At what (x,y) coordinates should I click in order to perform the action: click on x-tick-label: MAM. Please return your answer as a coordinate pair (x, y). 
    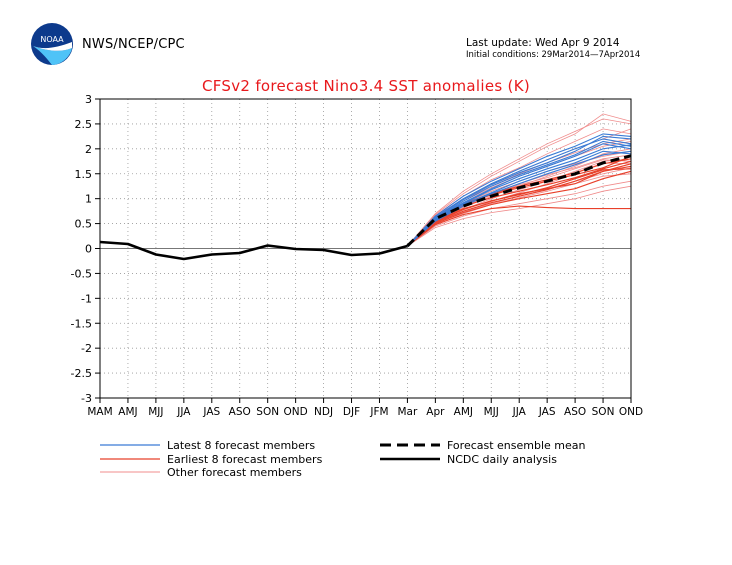
    Looking at the image, I should click on (99, 412).